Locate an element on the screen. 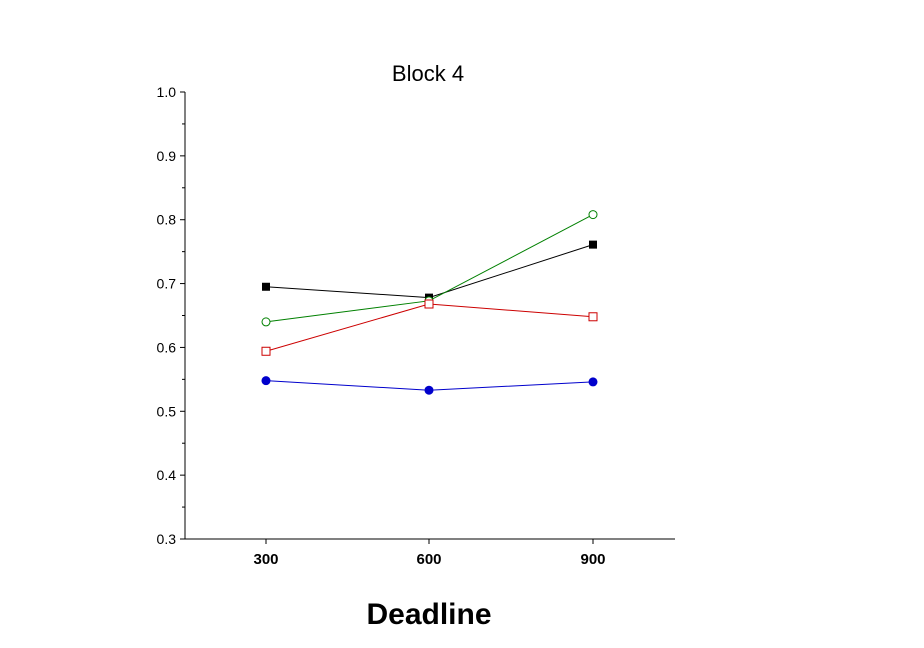  x-ticks: 300 600 900 is located at coordinates (429, 553).